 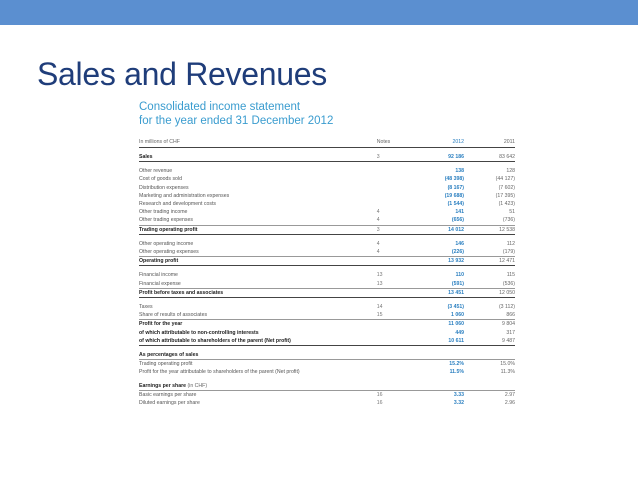 What do you see at coordinates (395, 229) in the screenshot?
I see `row-notes: 3` at bounding box center [395, 229].